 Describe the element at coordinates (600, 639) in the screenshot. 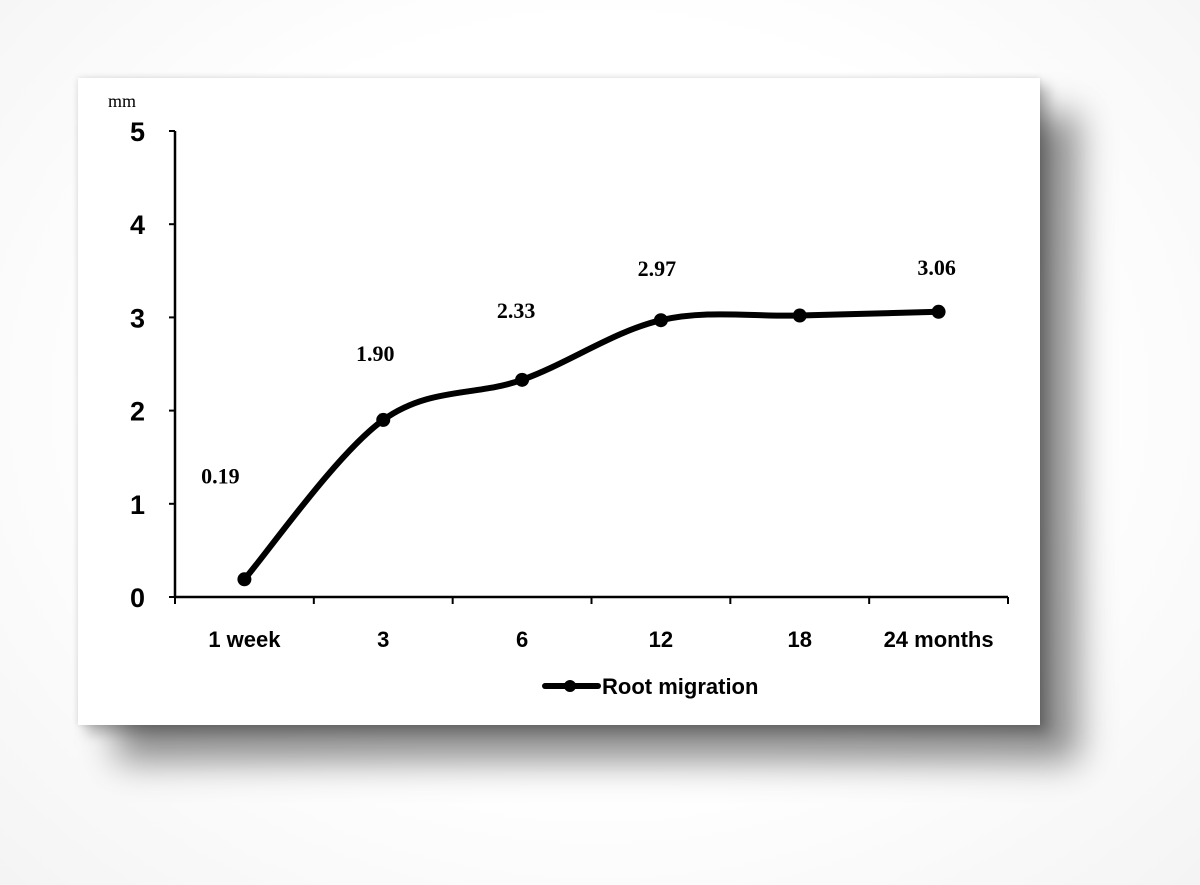

I see `x-tick-labels: 1 week 3 6 12 18 24 months` at that location.